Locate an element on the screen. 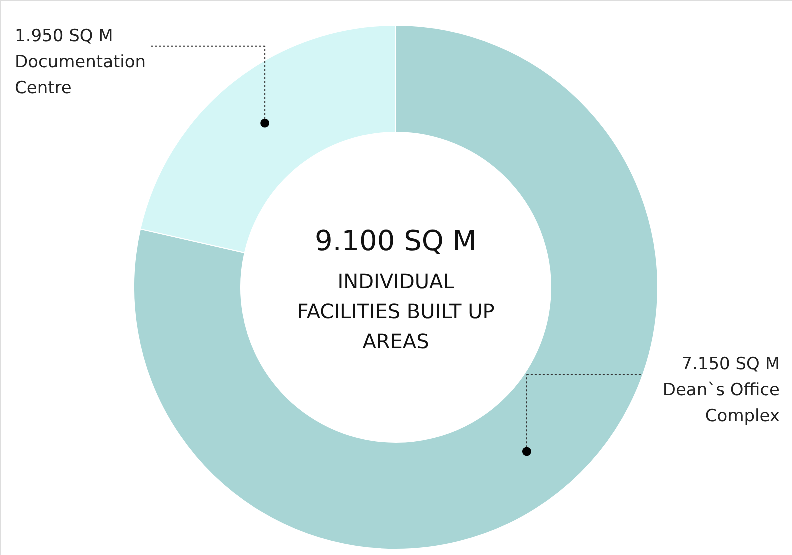 The height and width of the screenshot is (555, 792). data-label: 7.150 SQ M is located at coordinates (731, 364).